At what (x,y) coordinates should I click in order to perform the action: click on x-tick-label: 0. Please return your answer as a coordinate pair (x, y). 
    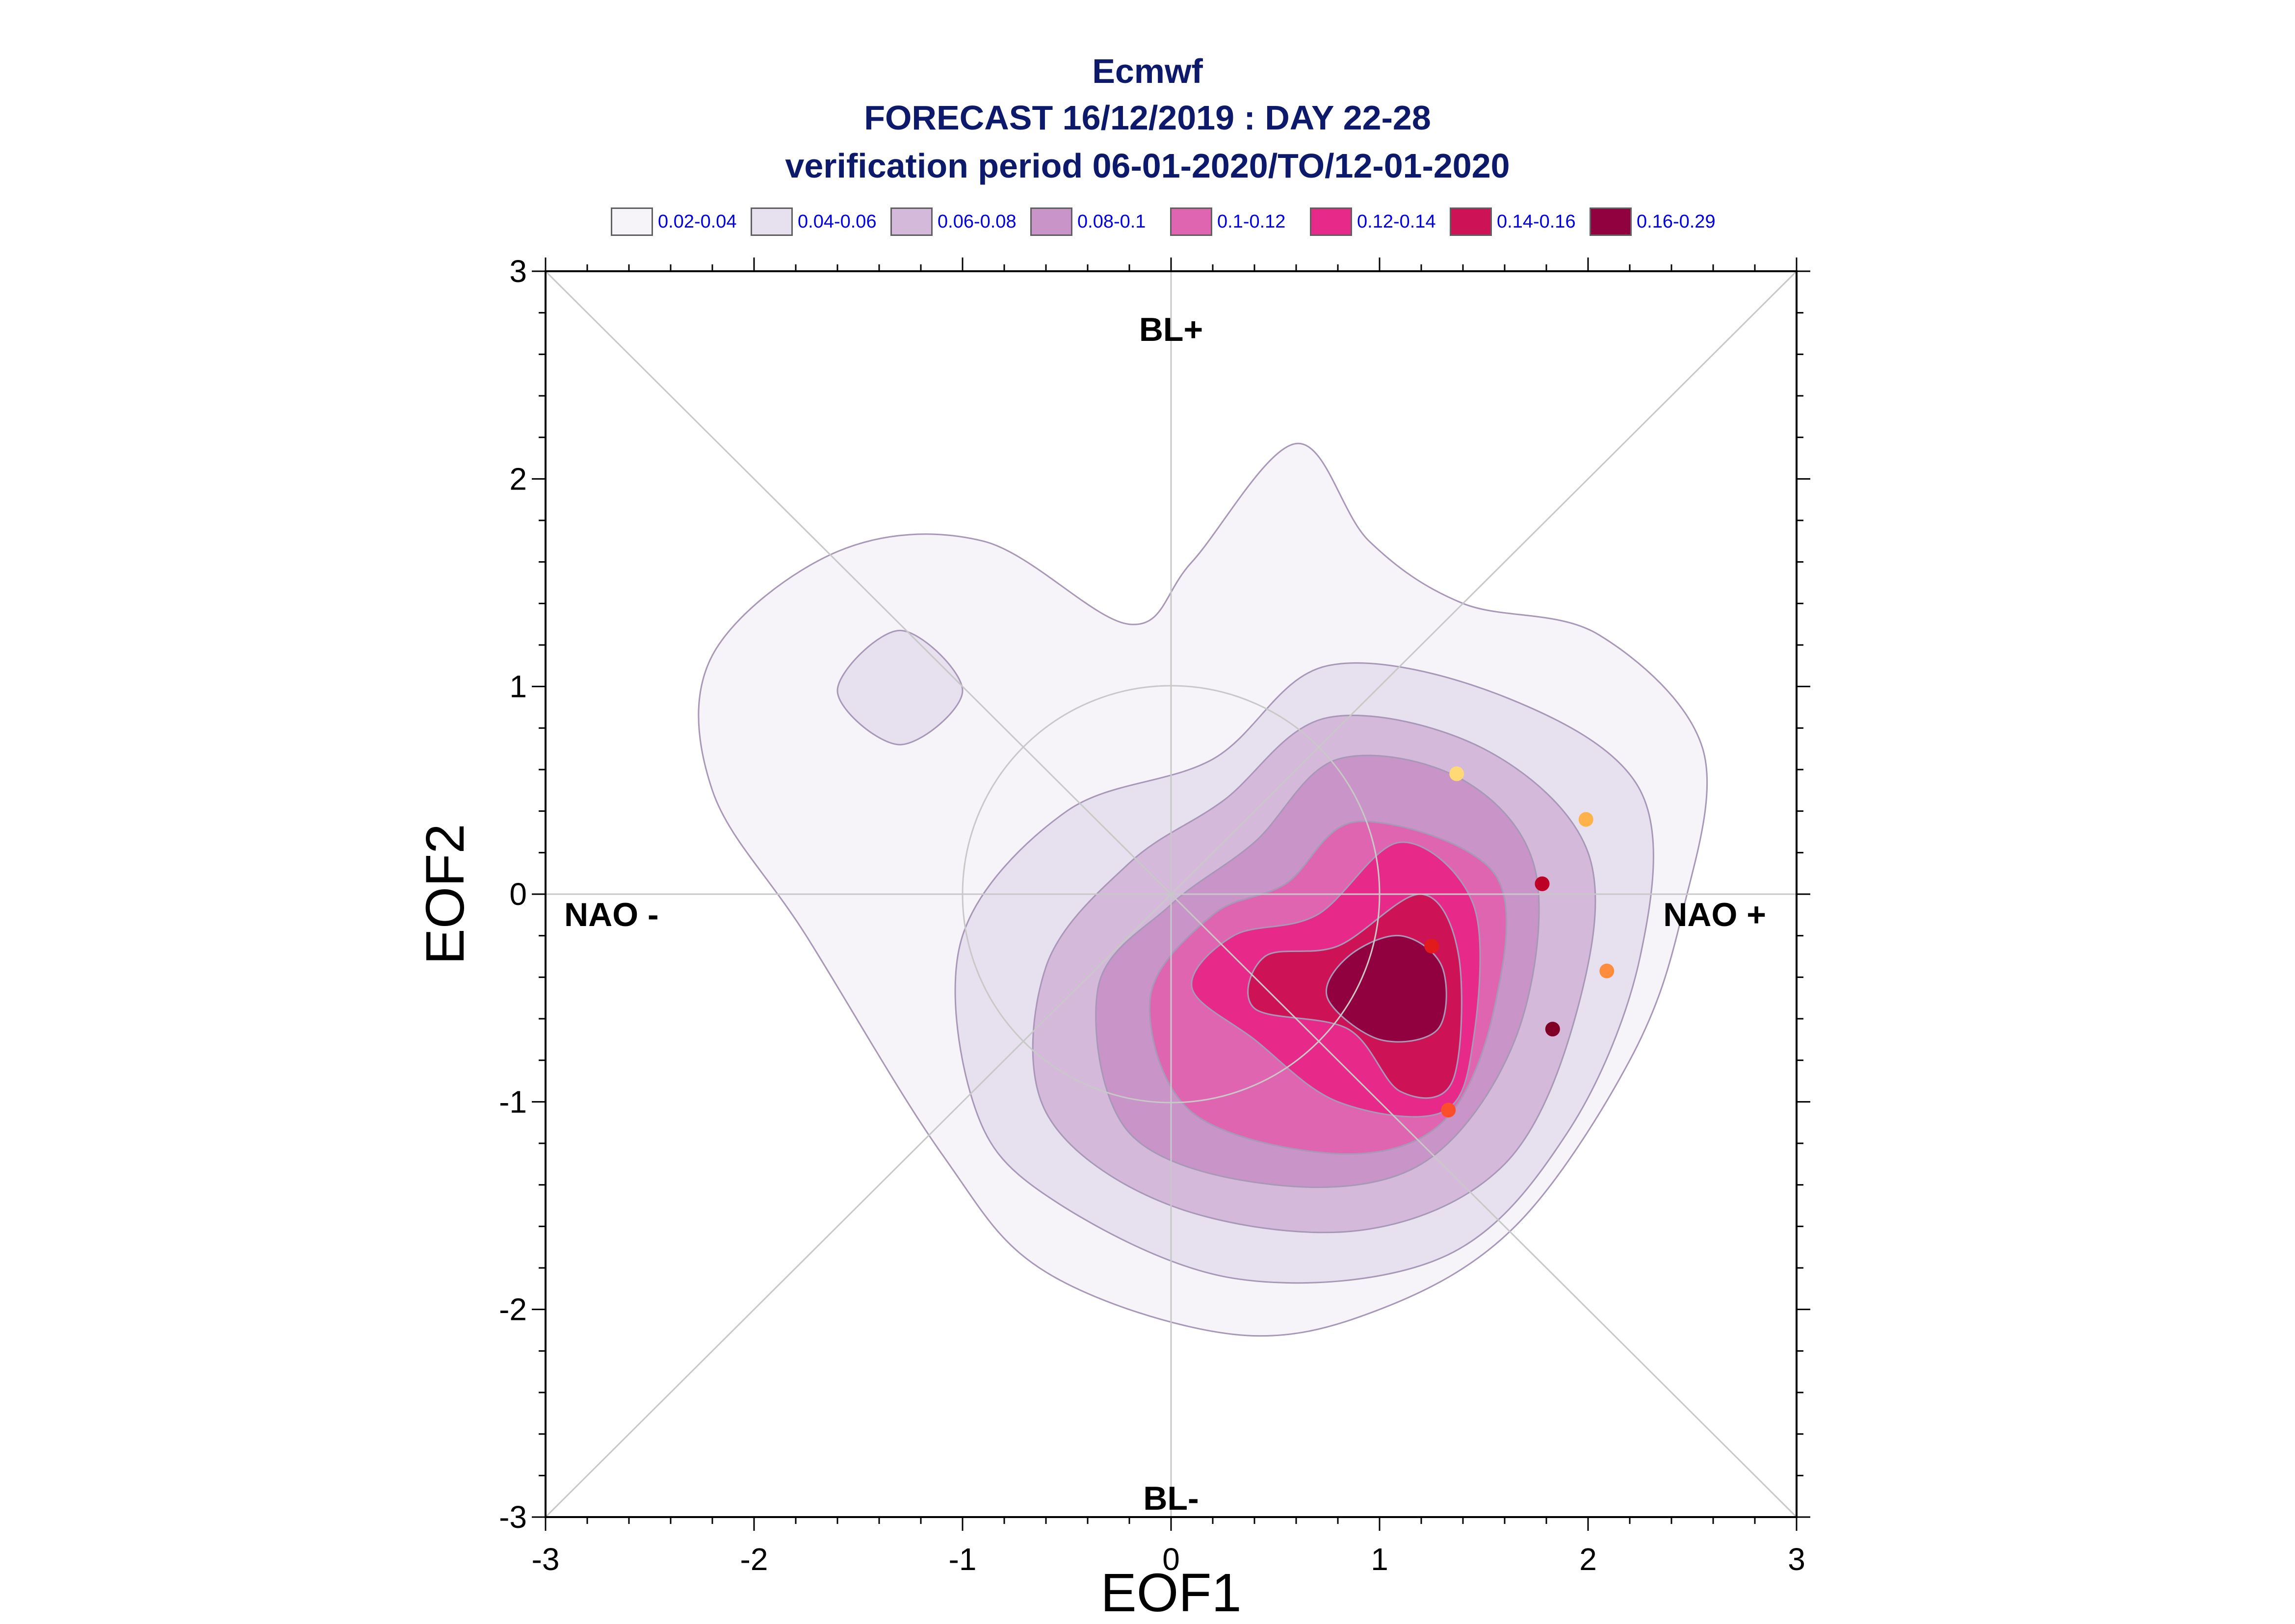
    Looking at the image, I should click on (1171, 1559).